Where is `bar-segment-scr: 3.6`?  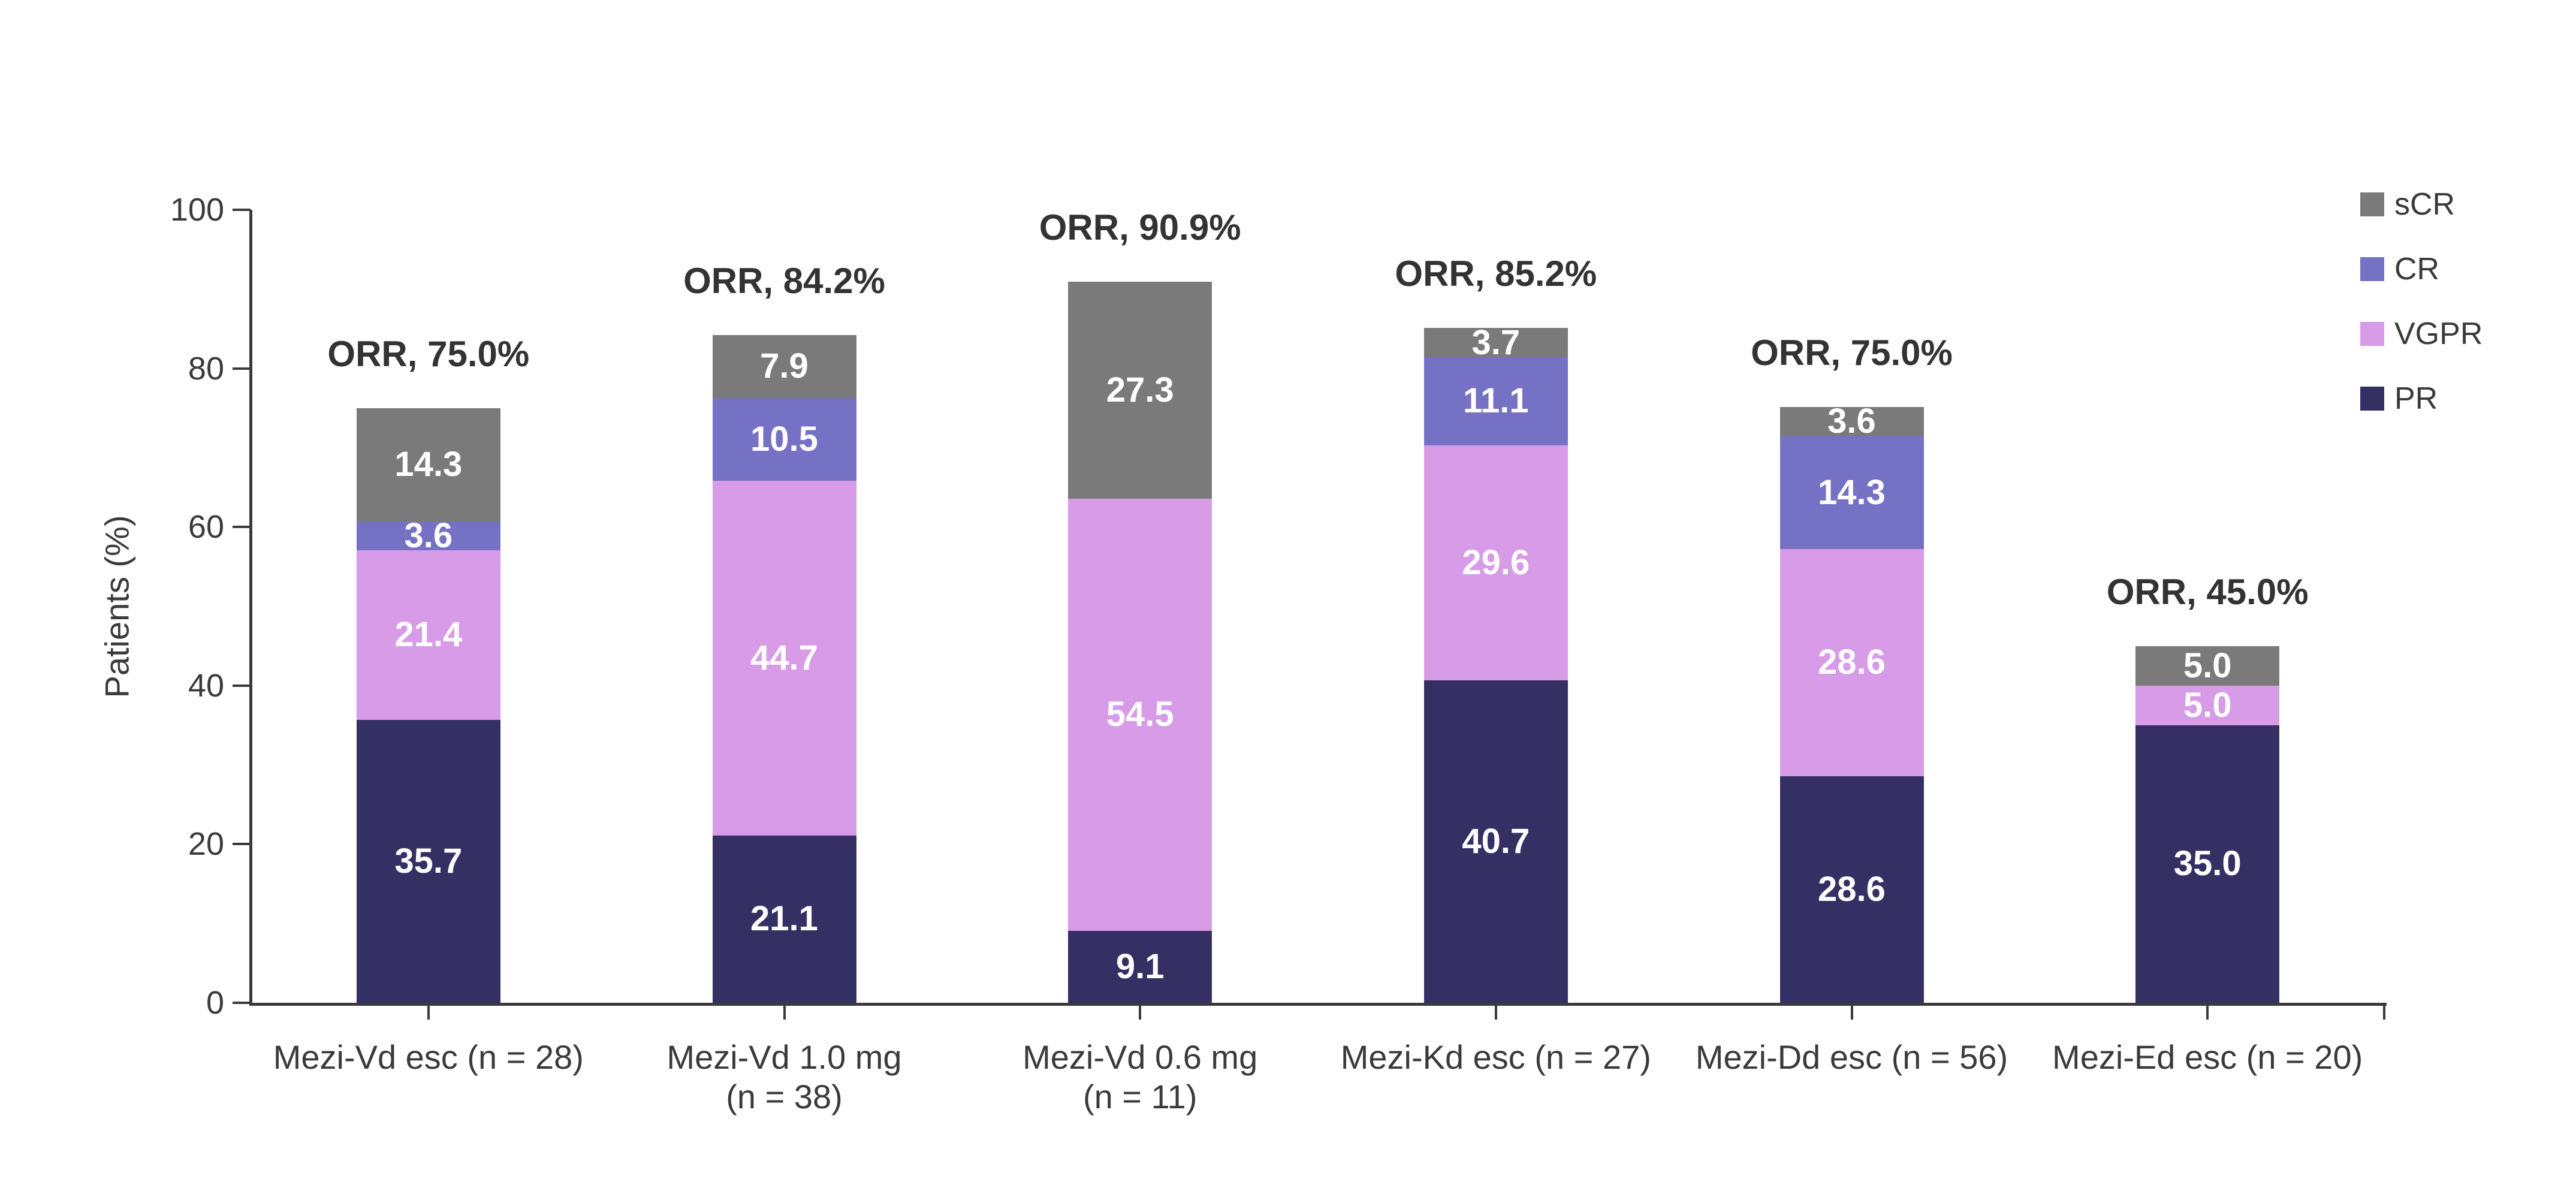
bar-segment-scr: 3.6 is located at coordinates (1852, 421).